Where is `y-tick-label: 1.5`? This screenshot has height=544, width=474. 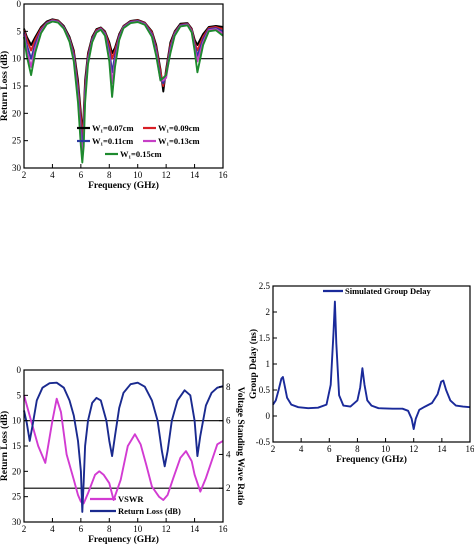
y-tick-label: 1.5 is located at coordinates (265, 338).